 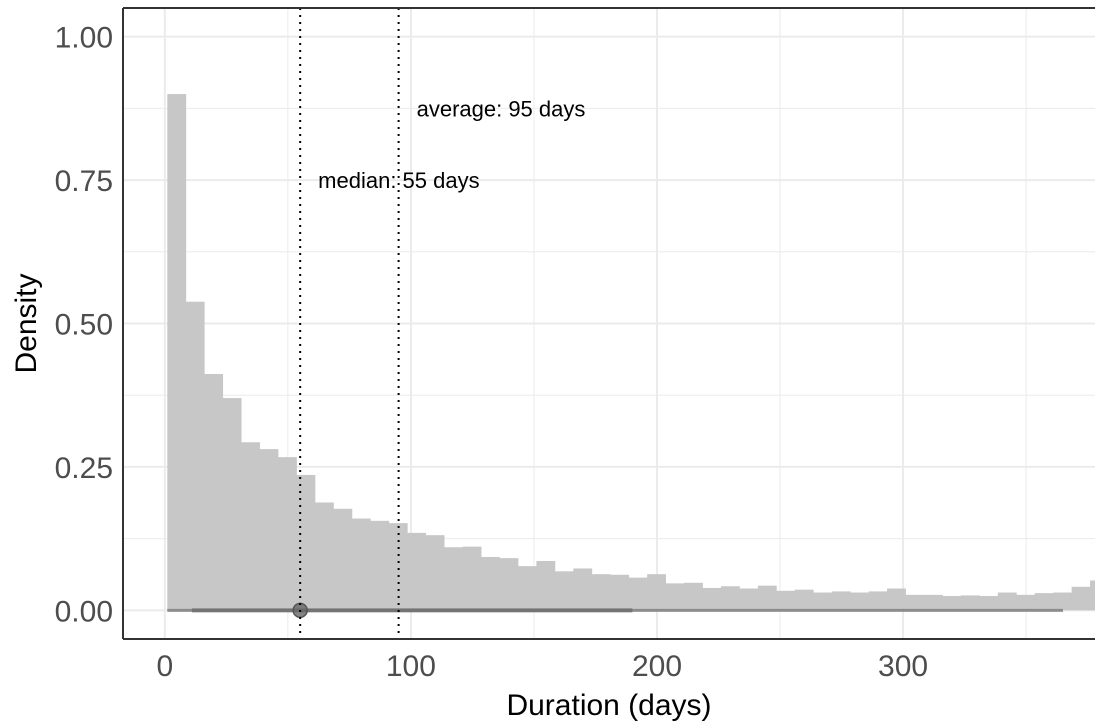 I want to click on point-interval, so click(x=615, y=610).